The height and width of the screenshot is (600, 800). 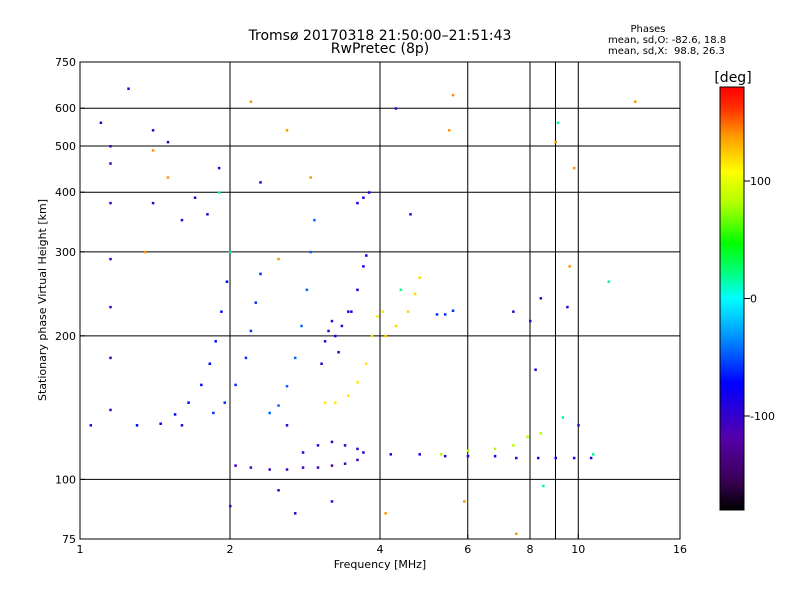 I want to click on y-axis-label: Stationary phase Virtual Height [km], so click(x=42, y=300).